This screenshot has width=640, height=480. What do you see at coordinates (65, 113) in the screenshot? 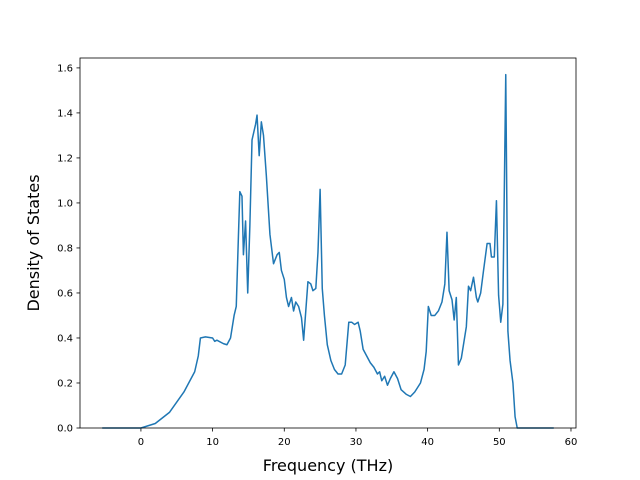
I see `y-tick-label: 1.4` at bounding box center [65, 113].